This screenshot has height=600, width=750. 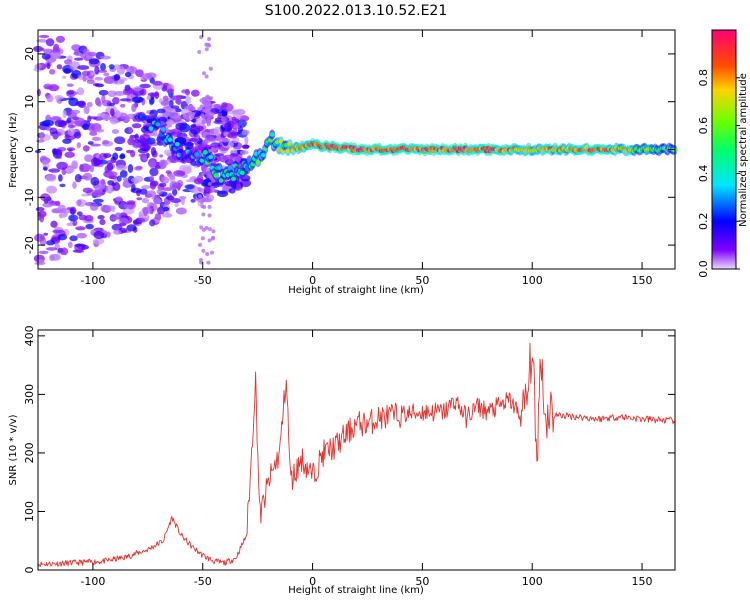 What do you see at coordinates (642, 581) in the screenshot?
I see `snr-x-tick-label: 150` at bounding box center [642, 581].